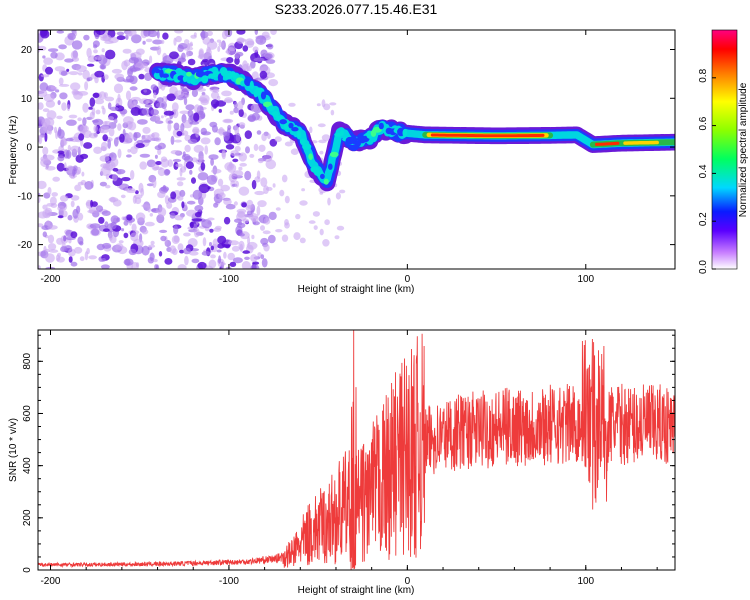 The height and width of the screenshot is (600, 750). What do you see at coordinates (356, 590) in the screenshot?
I see `snr-xlabel: Height of straight line (km)` at bounding box center [356, 590].